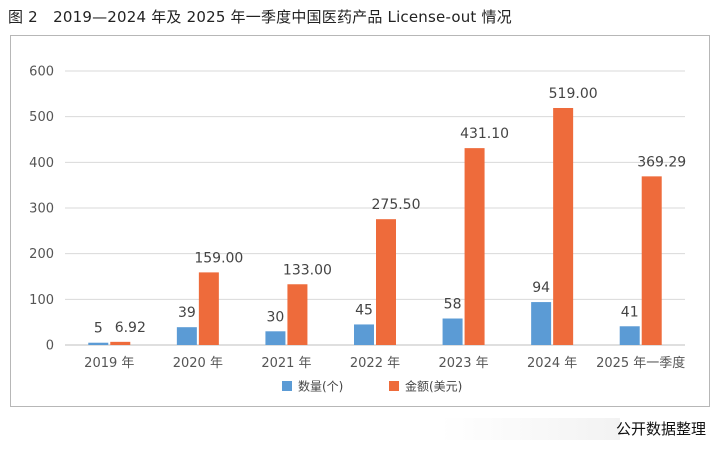 This screenshot has height=460, width=720. Describe the element at coordinates (453, 305) in the screenshot. I see `data-label-count: 58` at that location.